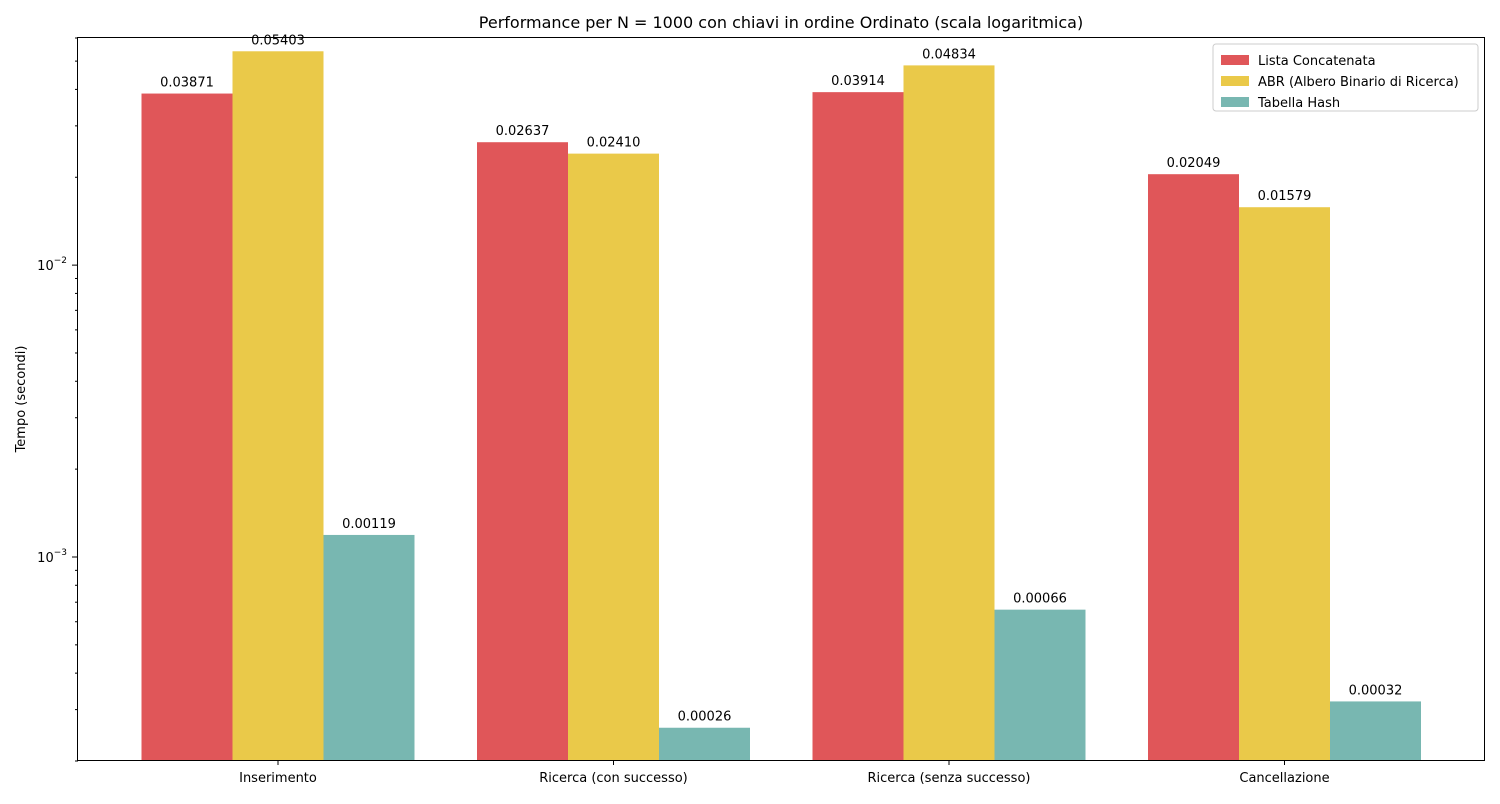 The height and width of the screenshot is (804, 1500). I want to click on bar-value-label: 0.00119, so click(369, 524).